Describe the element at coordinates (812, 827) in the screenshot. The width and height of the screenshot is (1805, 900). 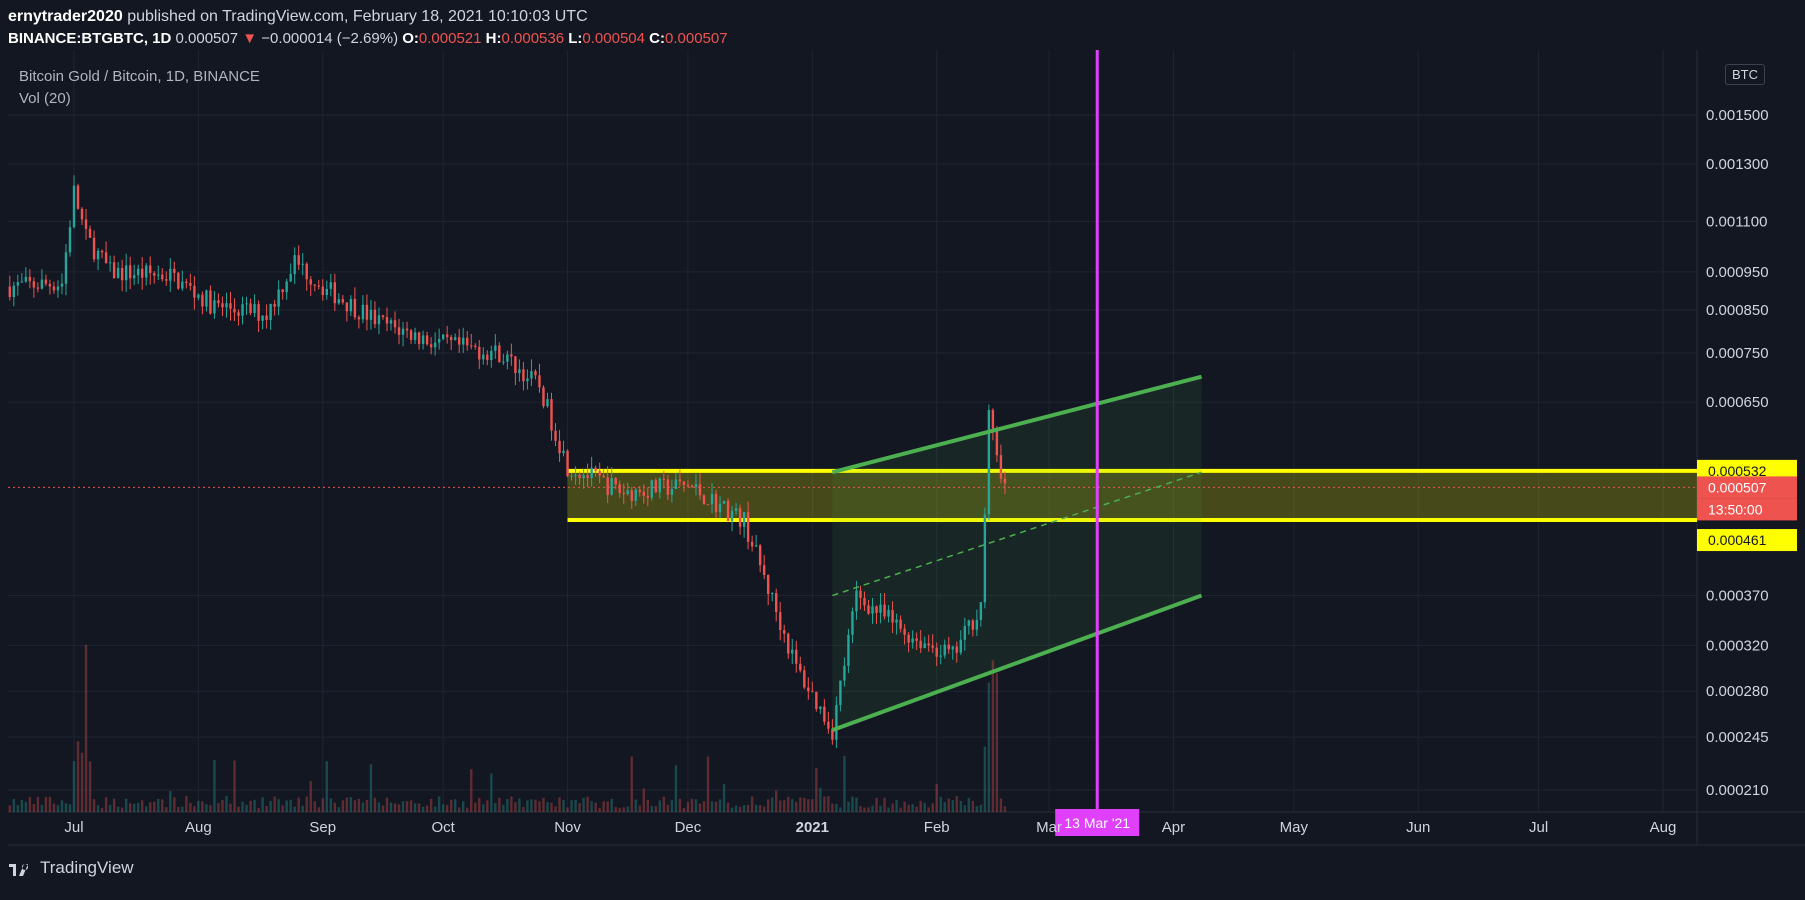
I see `x-tick-label: 2021` at that location.